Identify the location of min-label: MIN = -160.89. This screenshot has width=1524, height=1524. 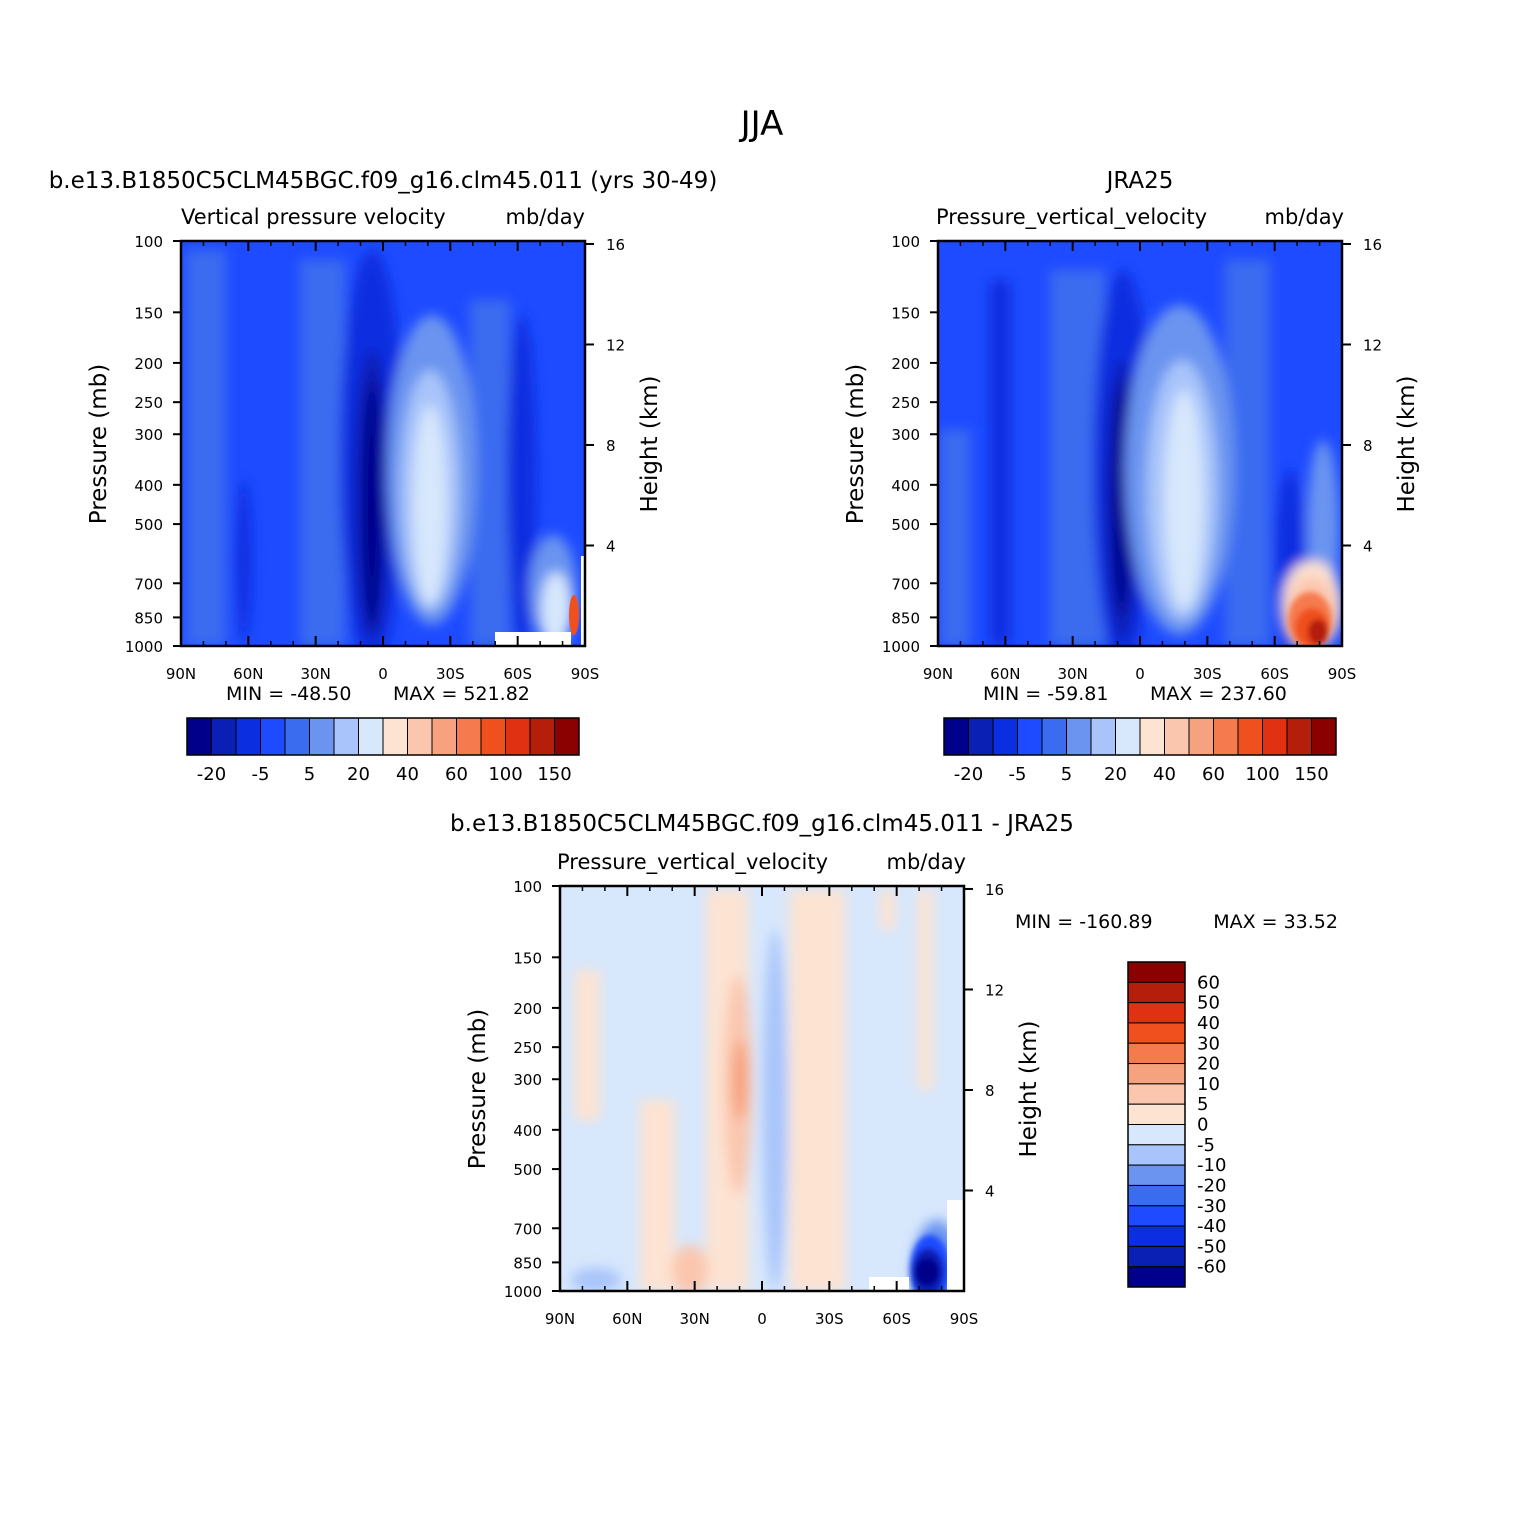
(1084, 922).